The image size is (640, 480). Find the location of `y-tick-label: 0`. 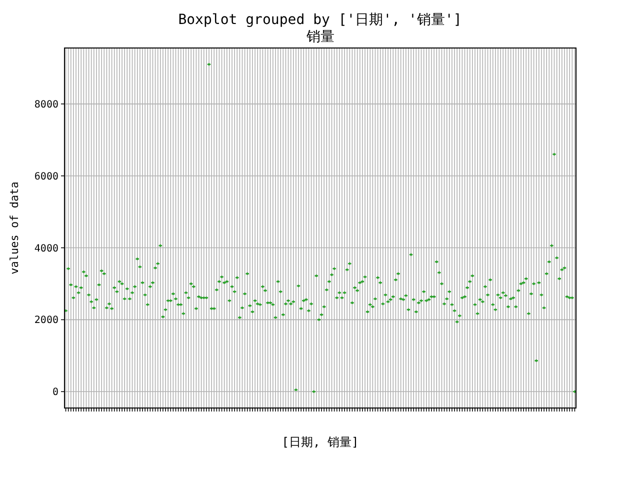

y-tick-label: 0 is located at coordinates (55, 392).